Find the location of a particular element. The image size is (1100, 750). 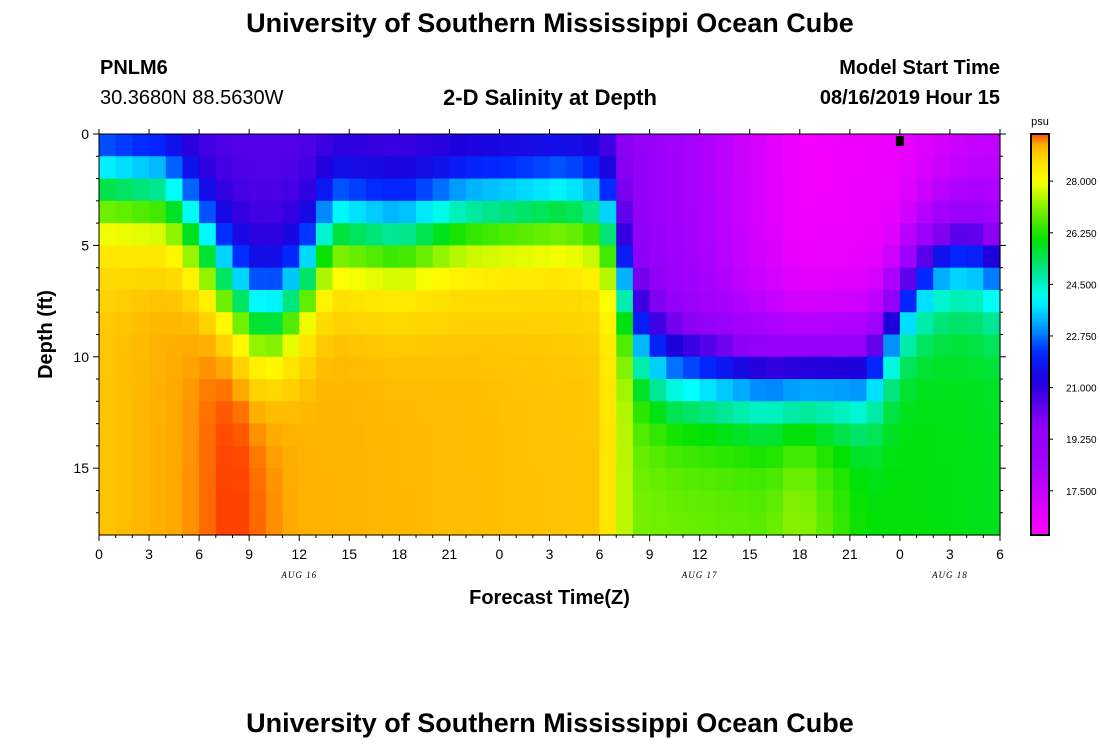

station-coordinates: 30.3680N 88.5630W is located at coordinates (192, 98).